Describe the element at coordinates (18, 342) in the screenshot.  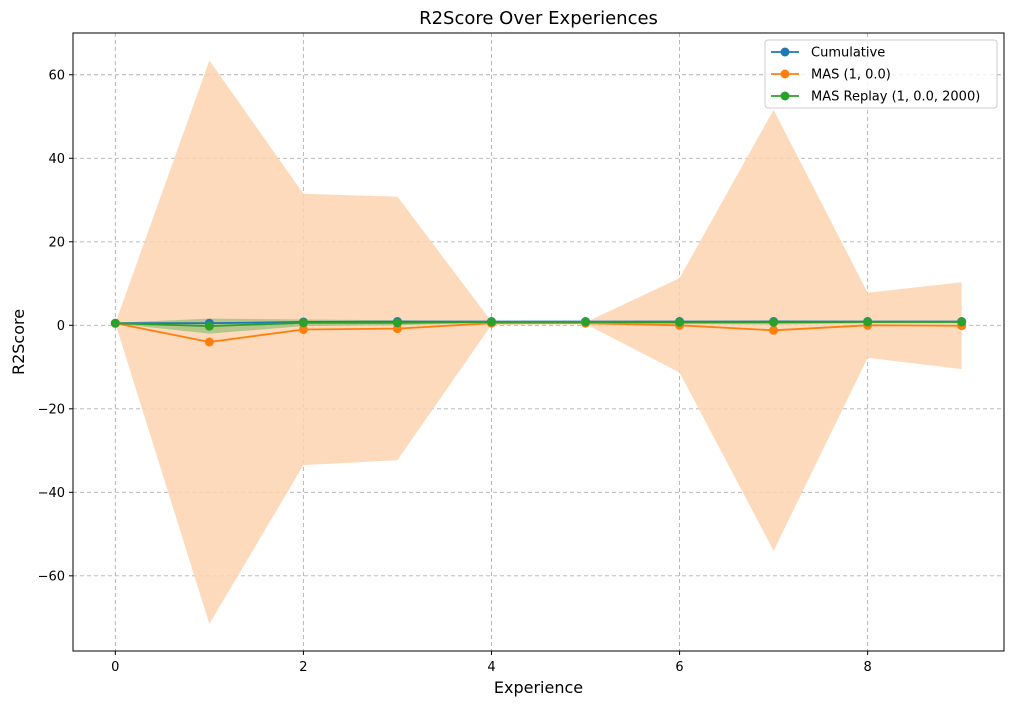
I see `y-axis-label: R2Score` at that location.